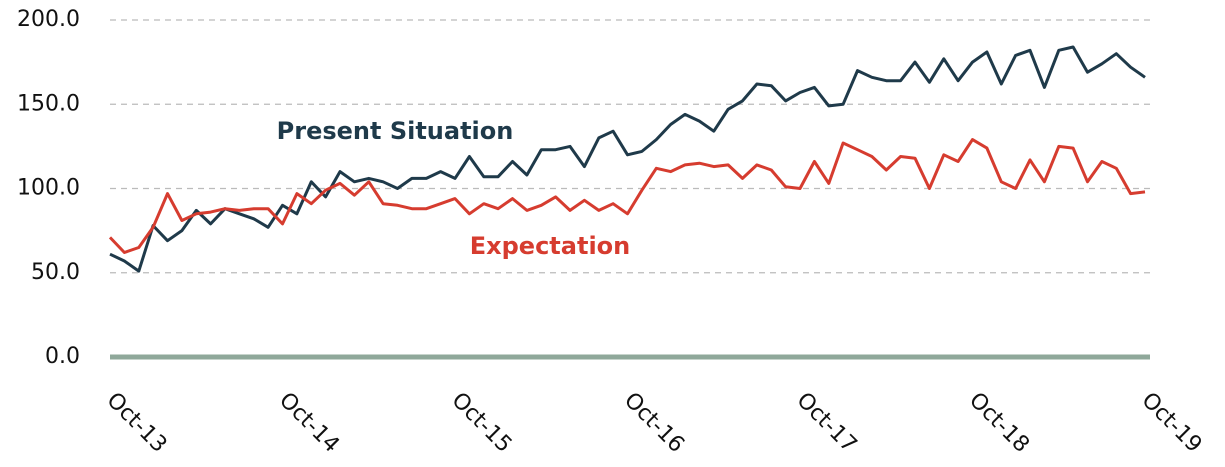 The image size is (1225, 467). Describe the element at coordinates (654, 423) in the screenshot. I see `x-tick-label: Oct-16` at that location.